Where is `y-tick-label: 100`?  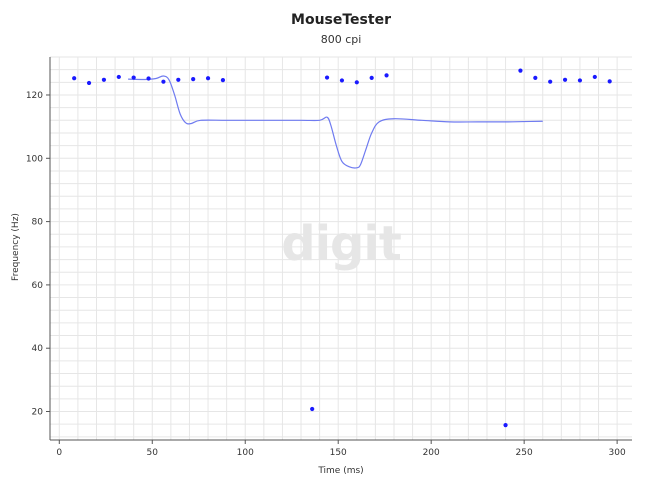 y-tick-label: 100 is located at coordinates (34, 159).